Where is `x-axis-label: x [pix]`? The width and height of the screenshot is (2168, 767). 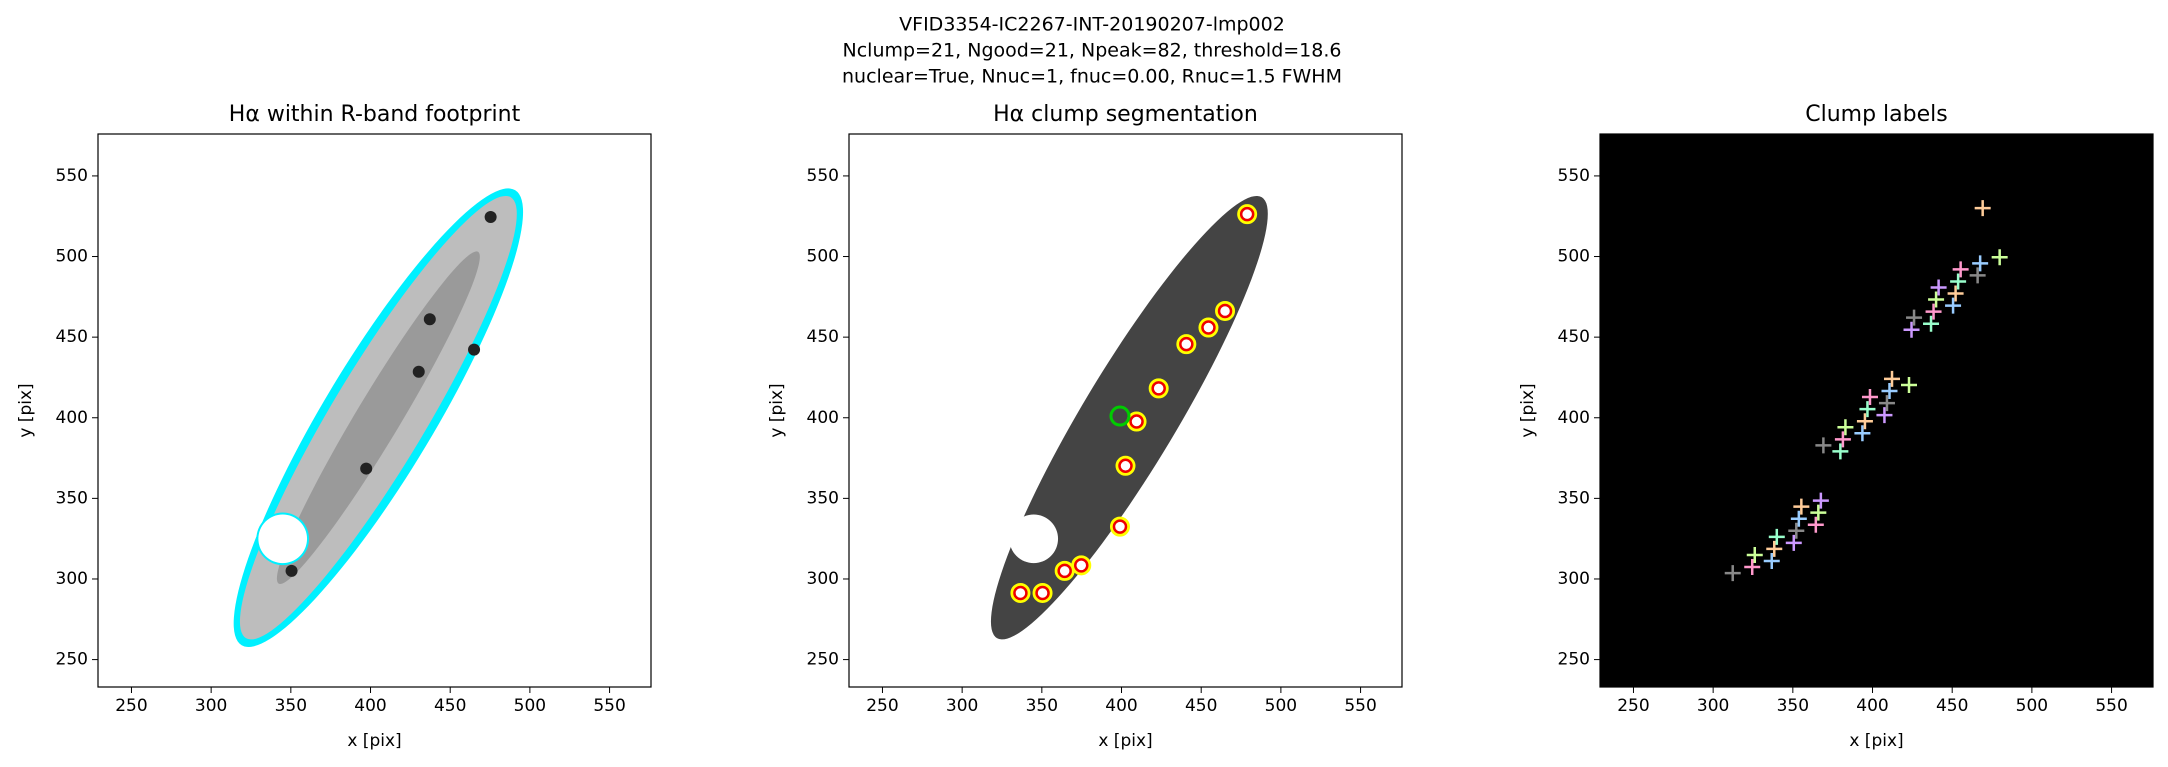
x-axis-label: x [pix] is located at coordinates (374, 741).